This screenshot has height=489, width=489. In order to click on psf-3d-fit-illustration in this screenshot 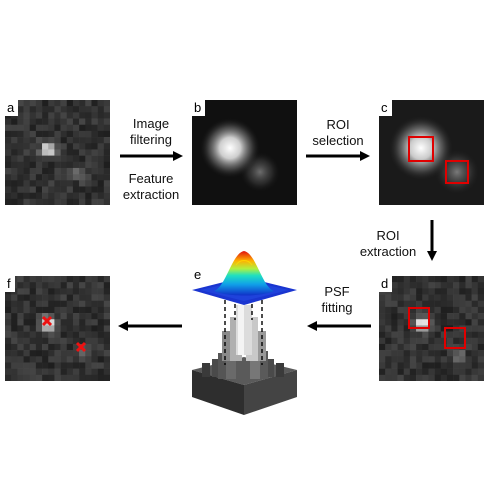, I will do `click(244, 333)`.